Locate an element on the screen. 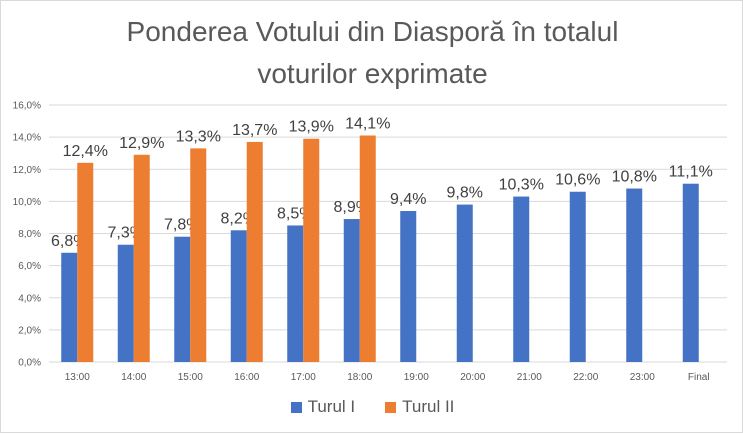  y-tick-label-2: 4,0% is located at coordinates (29, 298).